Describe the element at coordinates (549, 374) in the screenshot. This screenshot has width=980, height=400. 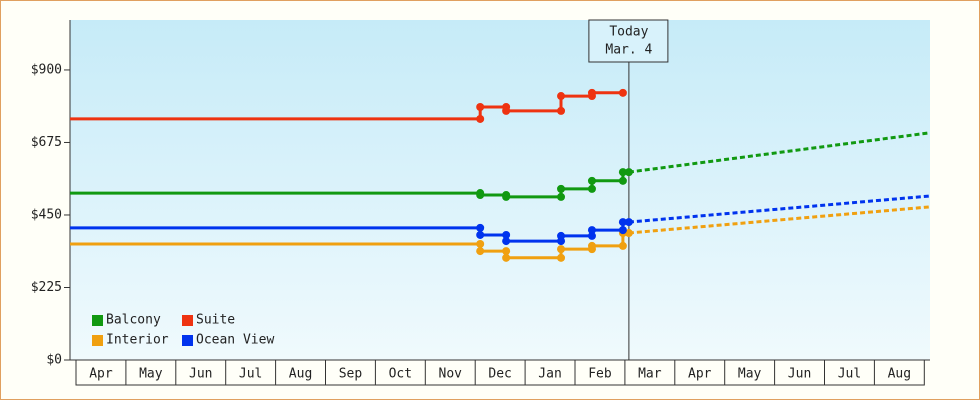
I see `x-tick-label: Jan` at that location.